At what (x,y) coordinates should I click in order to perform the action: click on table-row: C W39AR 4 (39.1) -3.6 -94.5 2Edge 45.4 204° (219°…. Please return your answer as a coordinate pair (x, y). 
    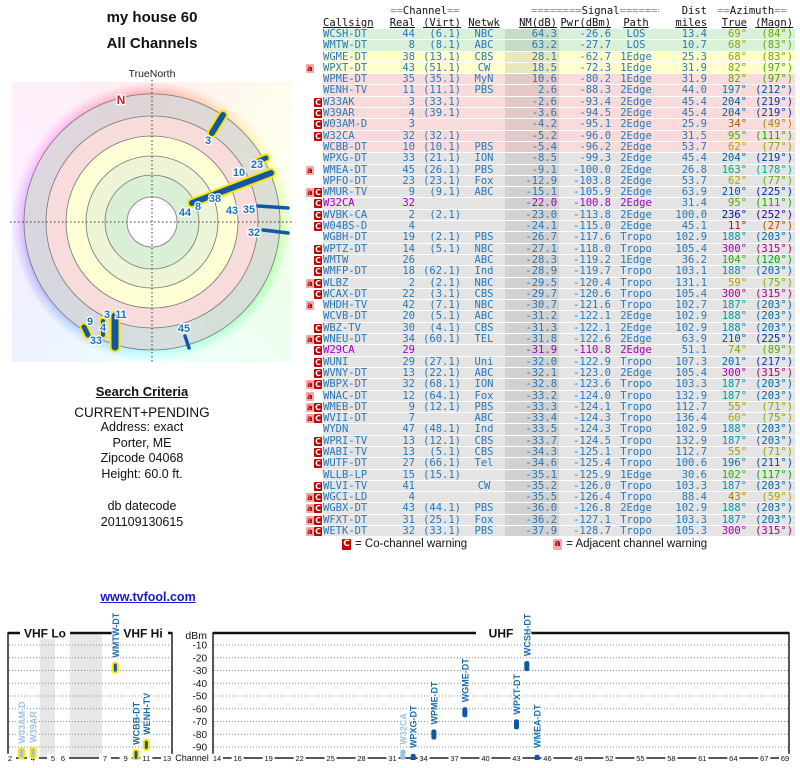
    Looking at the image, I should click on (551, 113).